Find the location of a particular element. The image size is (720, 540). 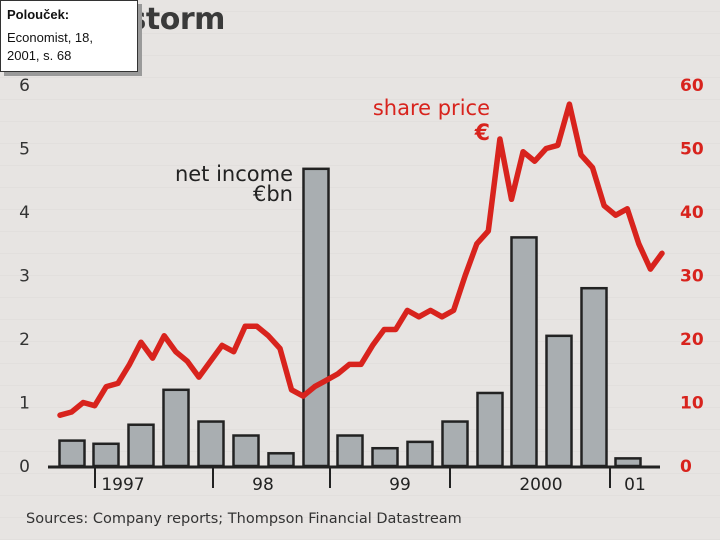

left-axis-tick-label-0: 0 is located at coordinates (24, 467).